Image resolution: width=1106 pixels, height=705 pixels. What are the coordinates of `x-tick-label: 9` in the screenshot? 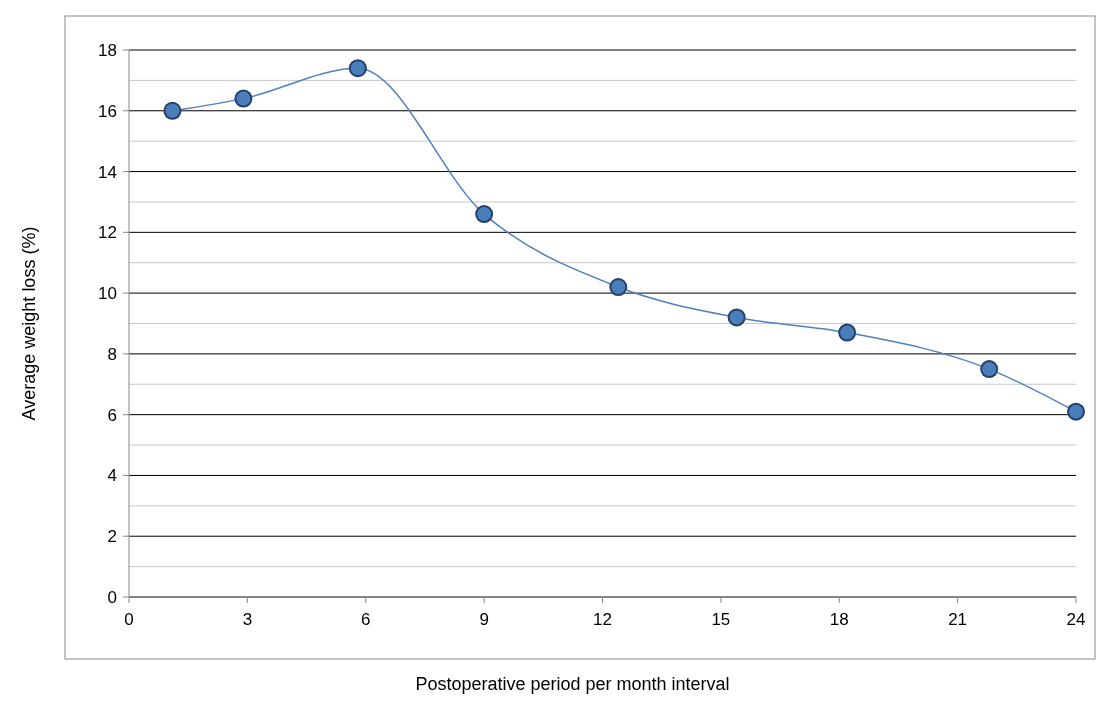 It's located at (484, 619).